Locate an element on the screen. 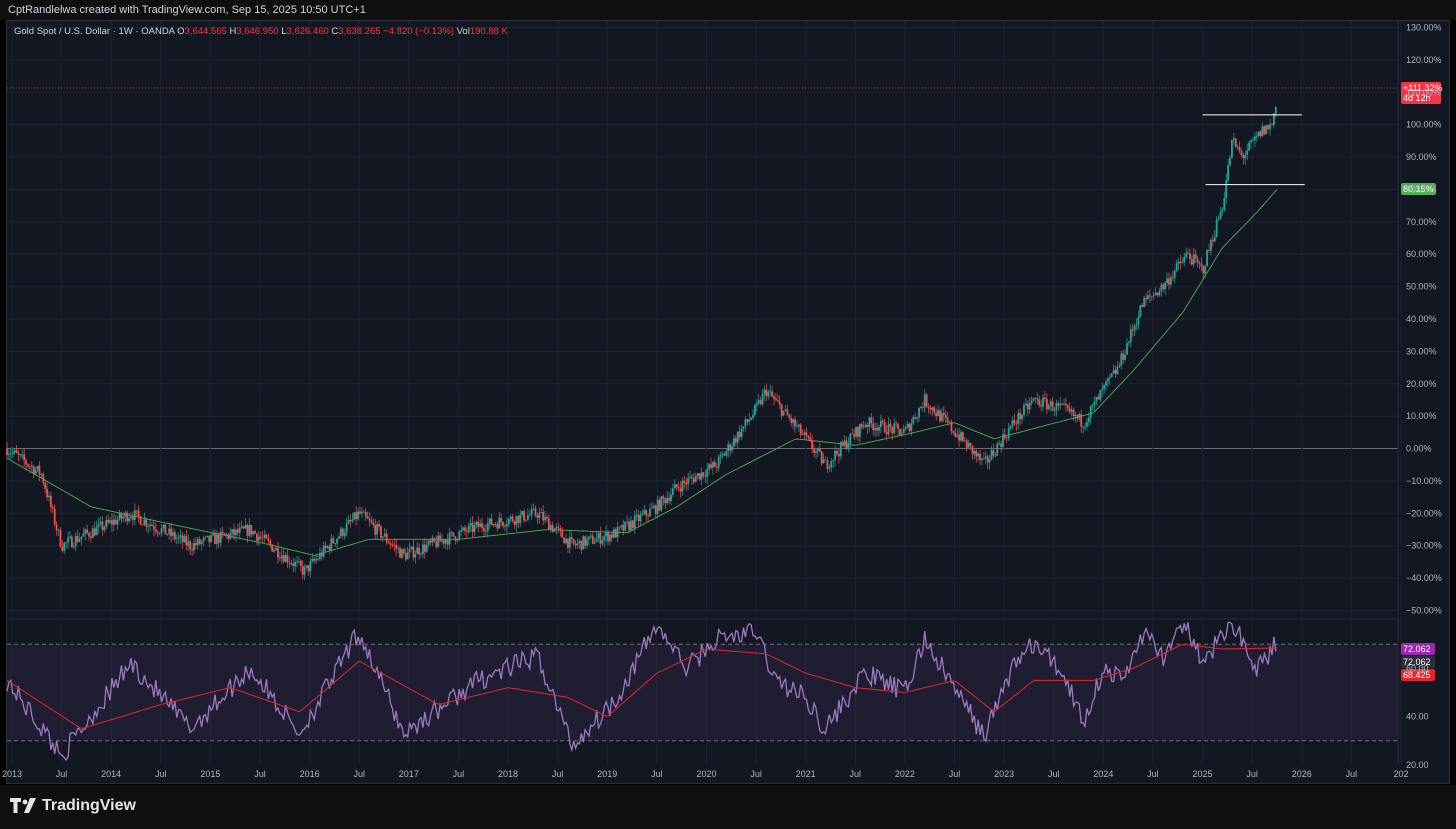 The height and width of the screenshot is (829, 1456). rsi-band is located at coordinates (702, 692).